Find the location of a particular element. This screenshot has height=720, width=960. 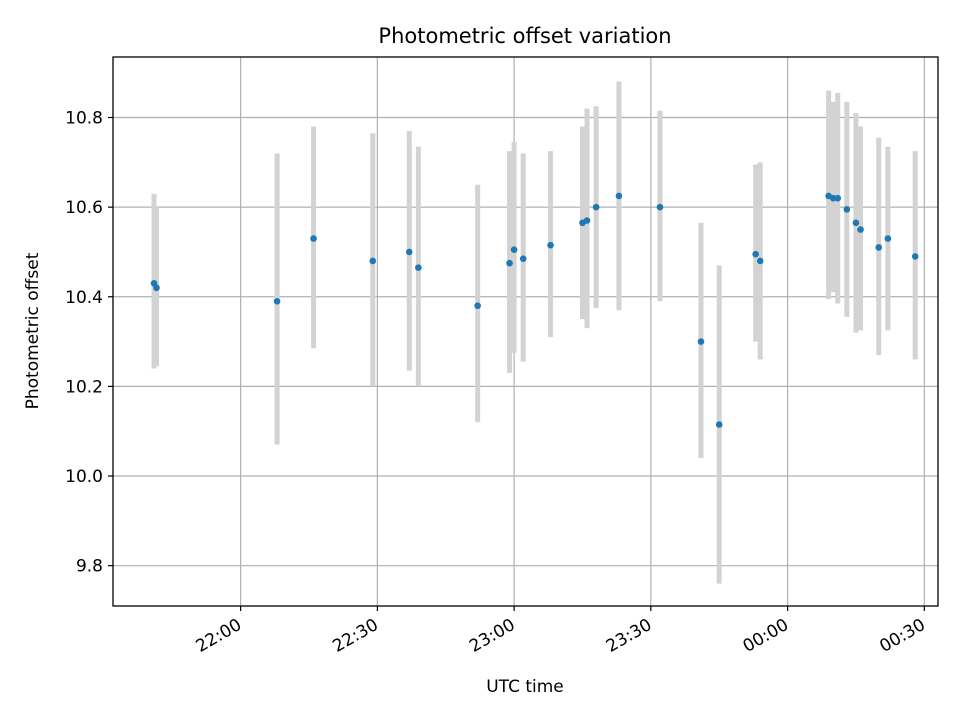

y-tick-label: 9.8 is located at coordinates (89, 567).